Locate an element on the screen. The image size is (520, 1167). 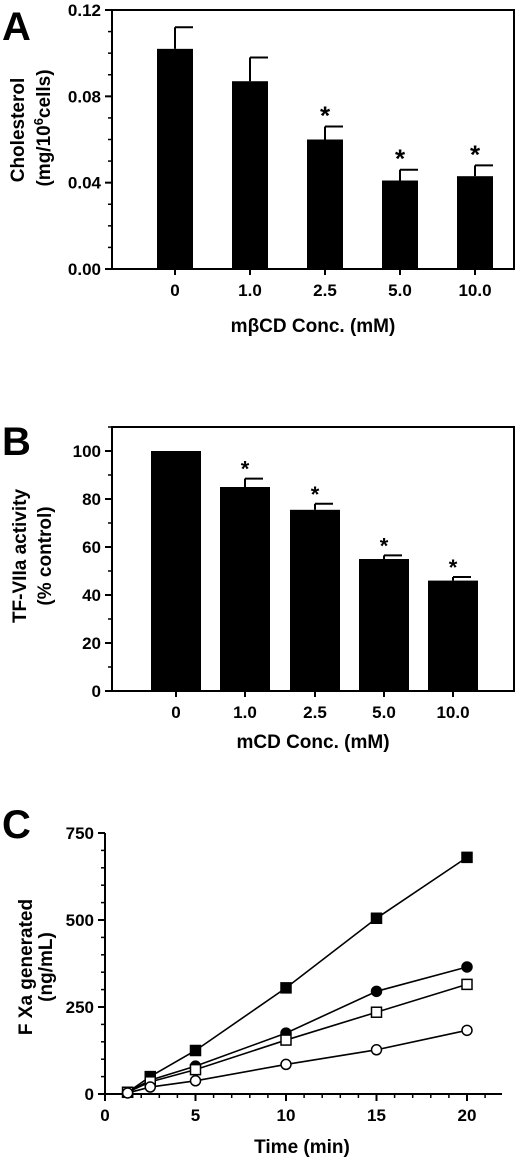
panel-b-bars: * * * * is located at coordinates (314, 571).